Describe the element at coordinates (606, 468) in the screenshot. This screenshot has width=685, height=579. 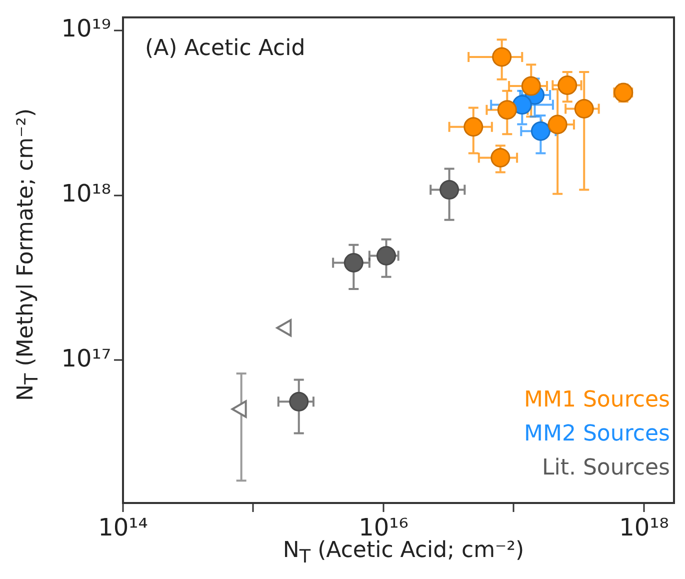
I see `text: Lit. Sources` at that location.